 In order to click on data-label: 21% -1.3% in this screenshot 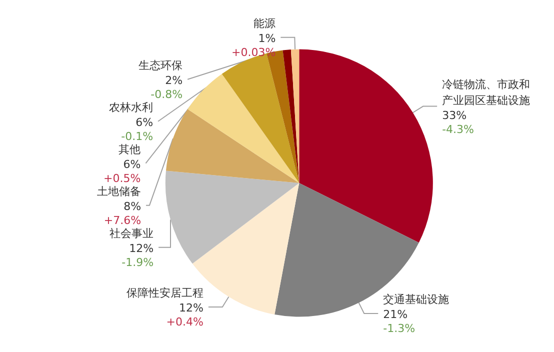, I will do `click(399, 322)`.